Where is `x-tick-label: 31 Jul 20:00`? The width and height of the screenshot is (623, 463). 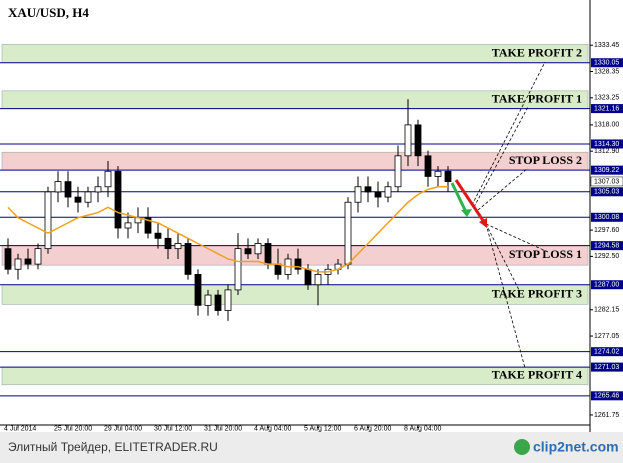
x-tick-label: 31 Jul 20:00 is located at coordinates (223, 428).